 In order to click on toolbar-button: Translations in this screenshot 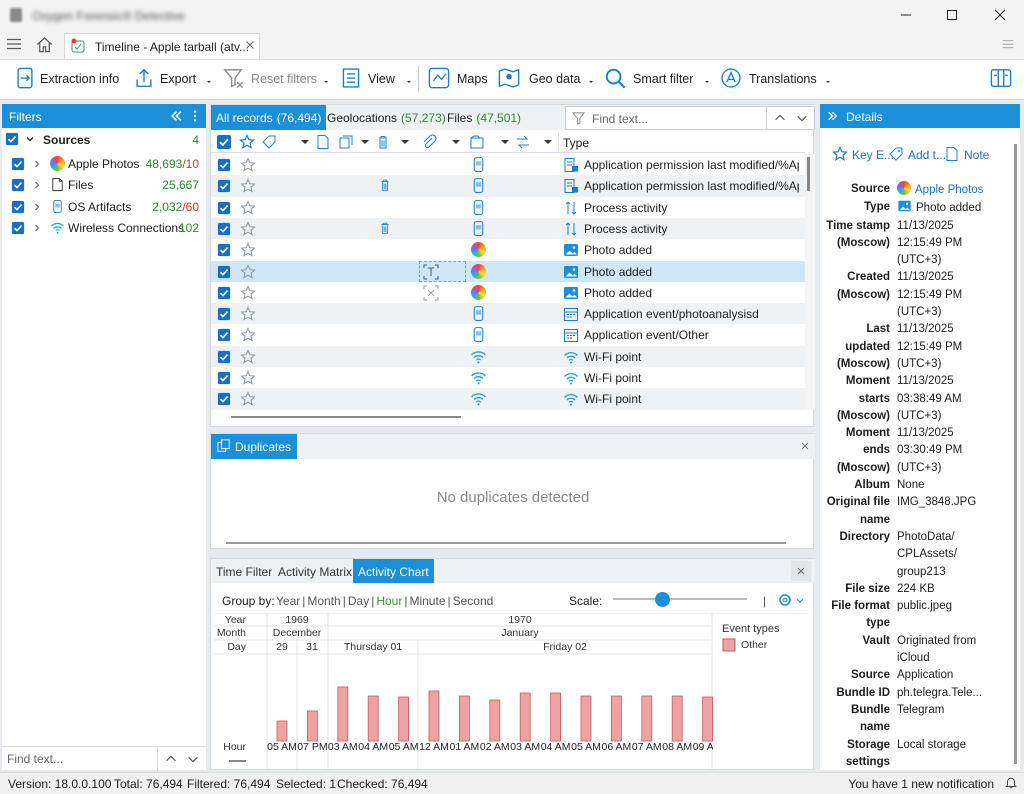, I will do `click(783, 79)`.